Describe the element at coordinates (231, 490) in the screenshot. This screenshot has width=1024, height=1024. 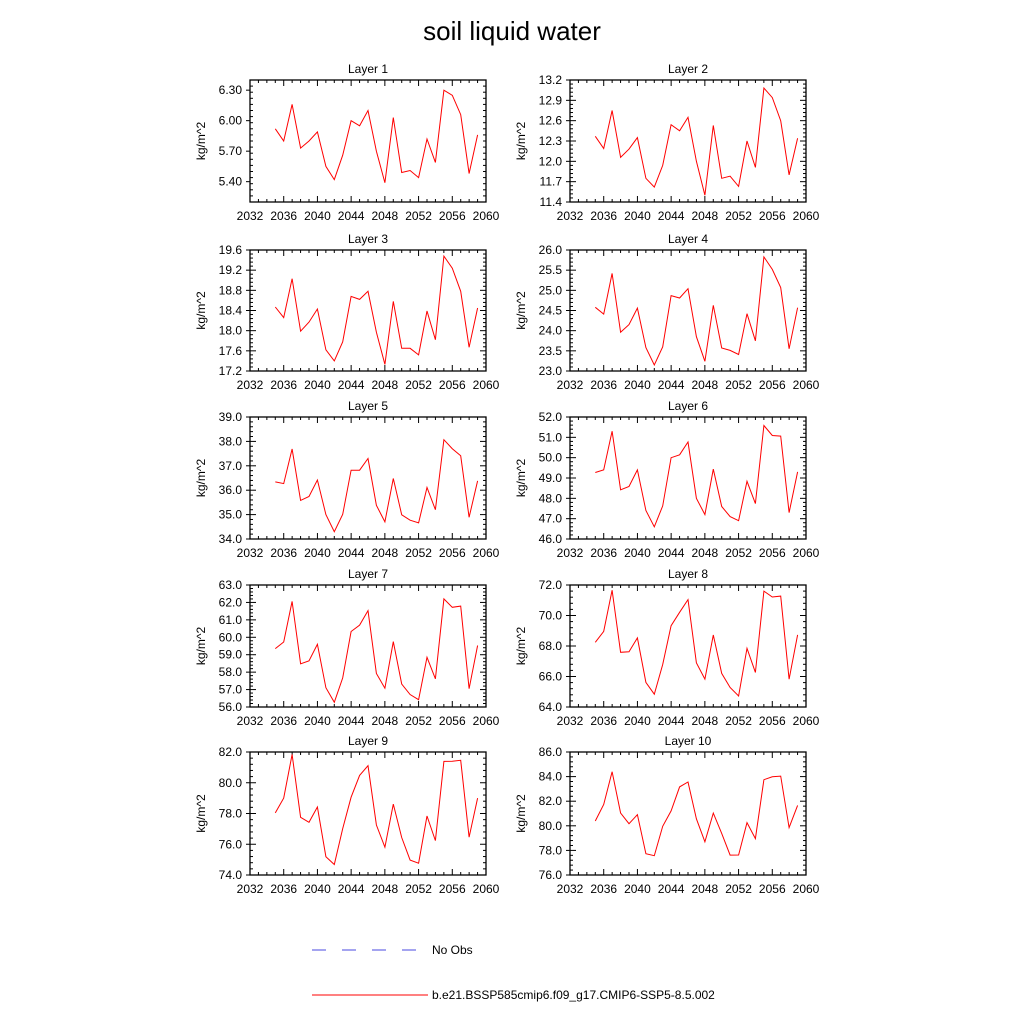
I see `y-tick-label: 36.0` at that location.